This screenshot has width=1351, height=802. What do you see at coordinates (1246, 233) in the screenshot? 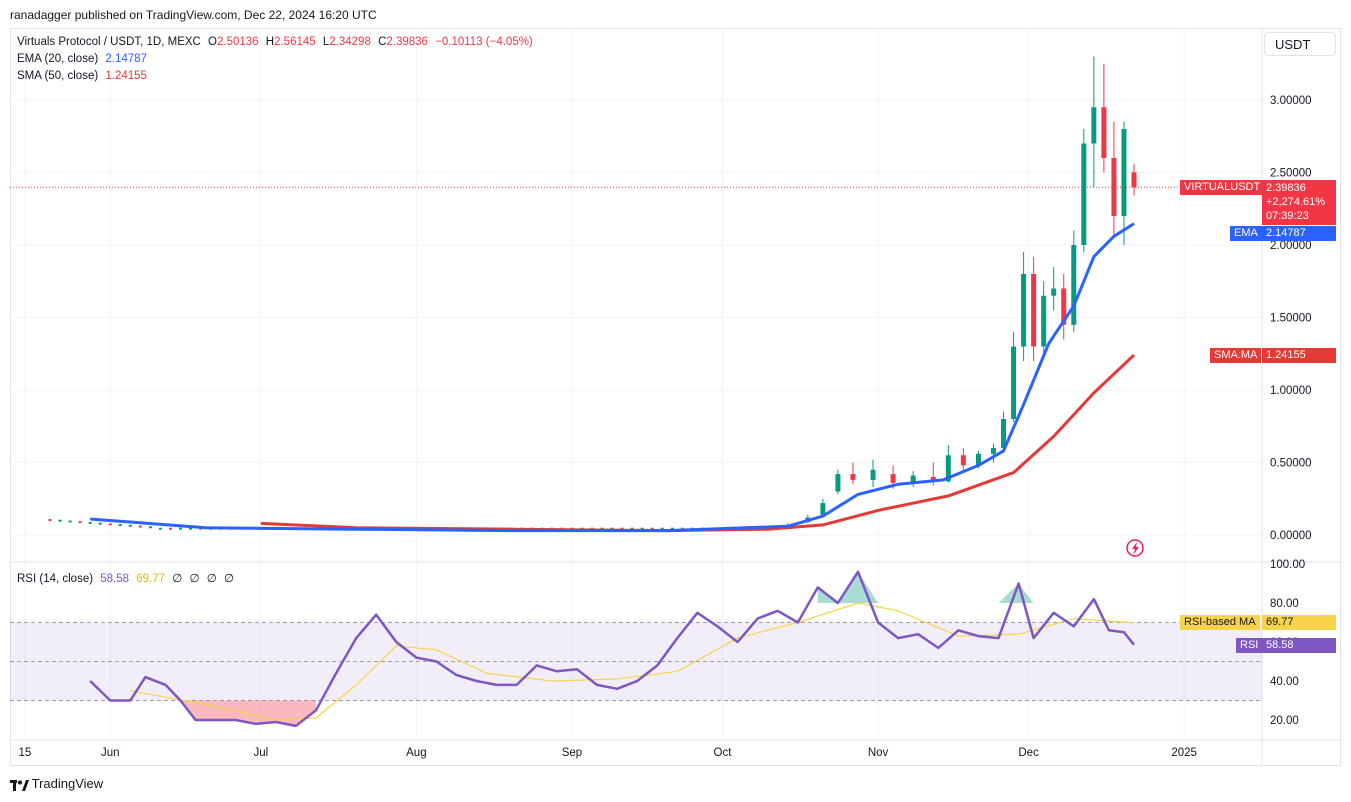
I see `ema-axis-label: EMA` at bounding box center [1246, 233].